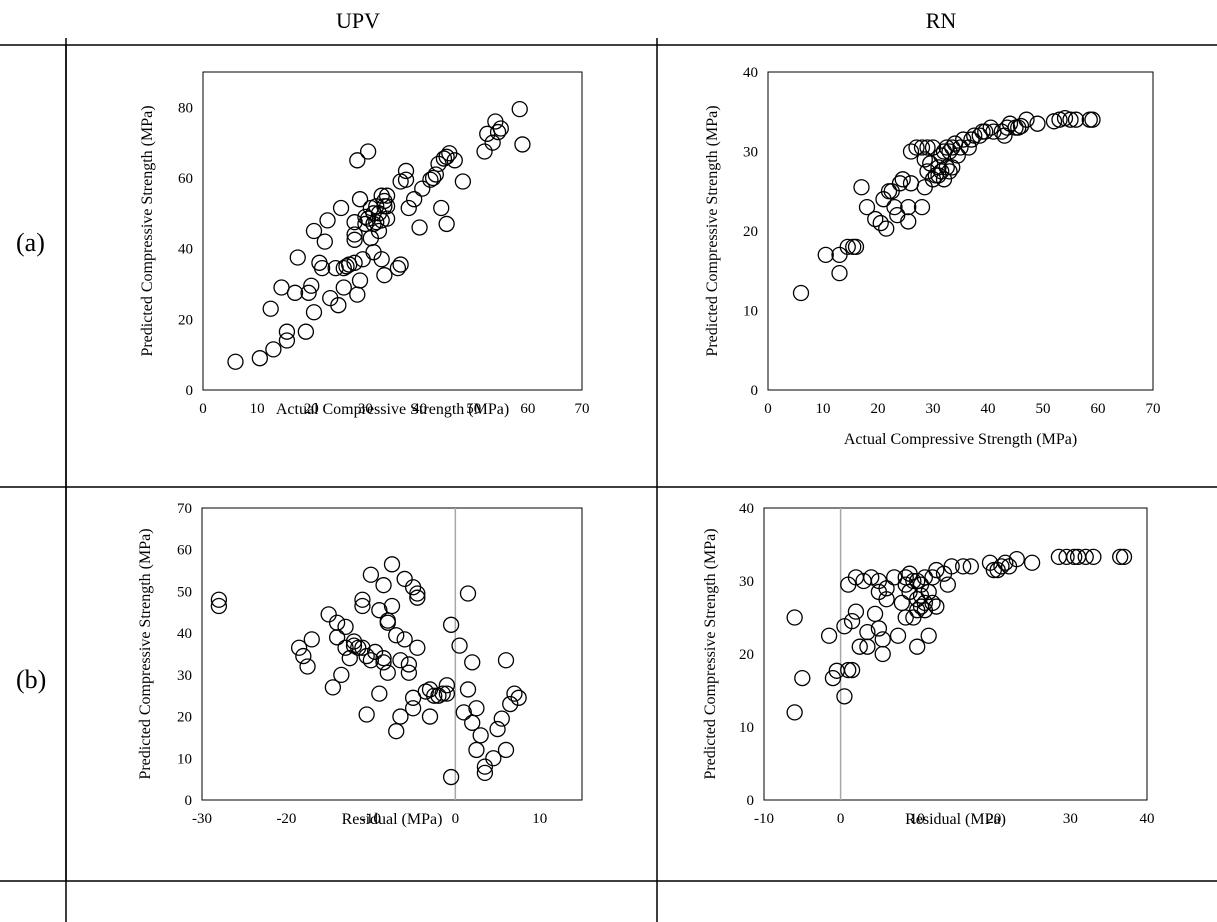  I want to click on y-tick-label: 30, so click(184, 676).